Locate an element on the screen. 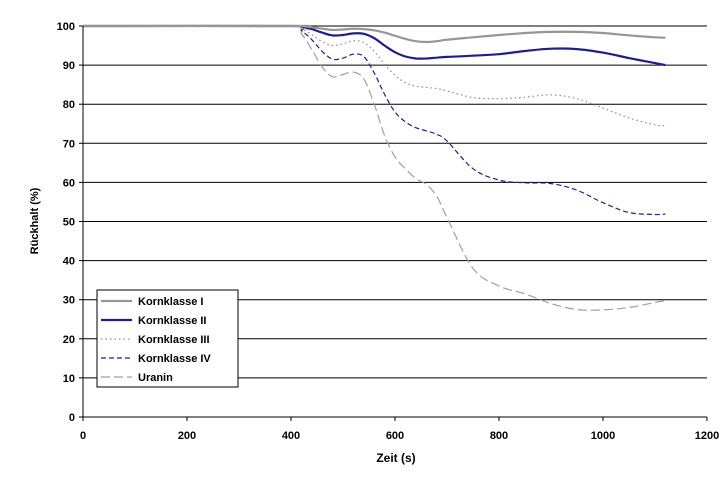  y-tick-label: 0 is located at coordinates (72, 418).